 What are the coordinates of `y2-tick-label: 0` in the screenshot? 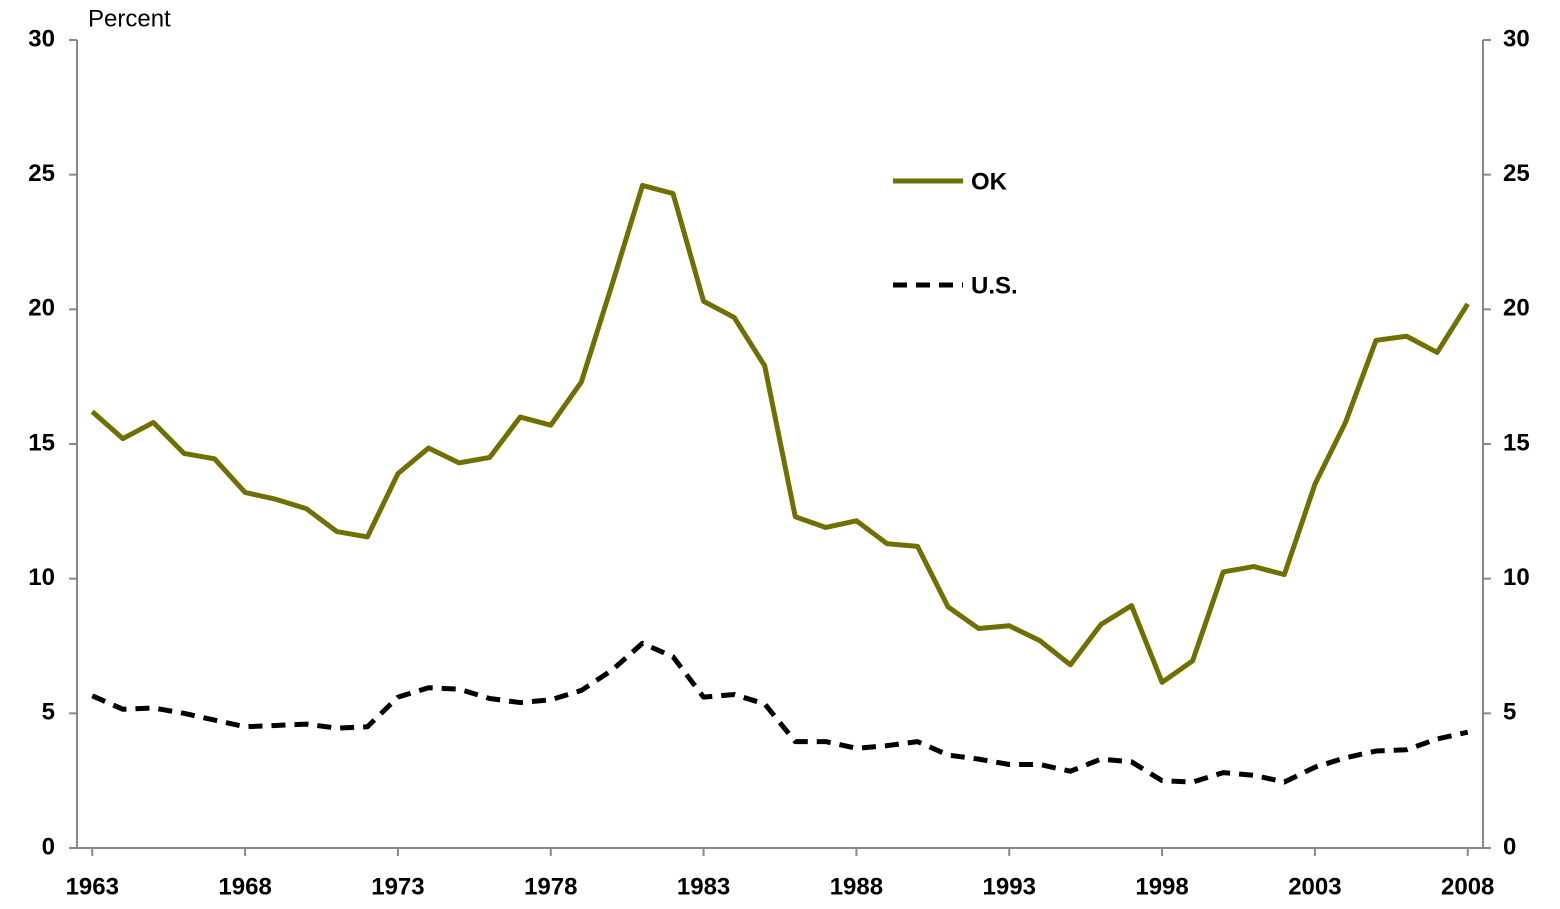 It's located at (1509, 846).